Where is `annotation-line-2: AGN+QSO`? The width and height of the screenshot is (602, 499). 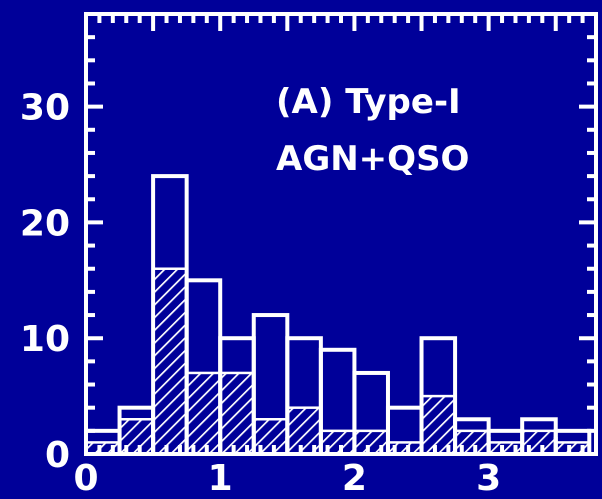 annotation-line-2: AGN+QSO is located at coordinates (372, 159).